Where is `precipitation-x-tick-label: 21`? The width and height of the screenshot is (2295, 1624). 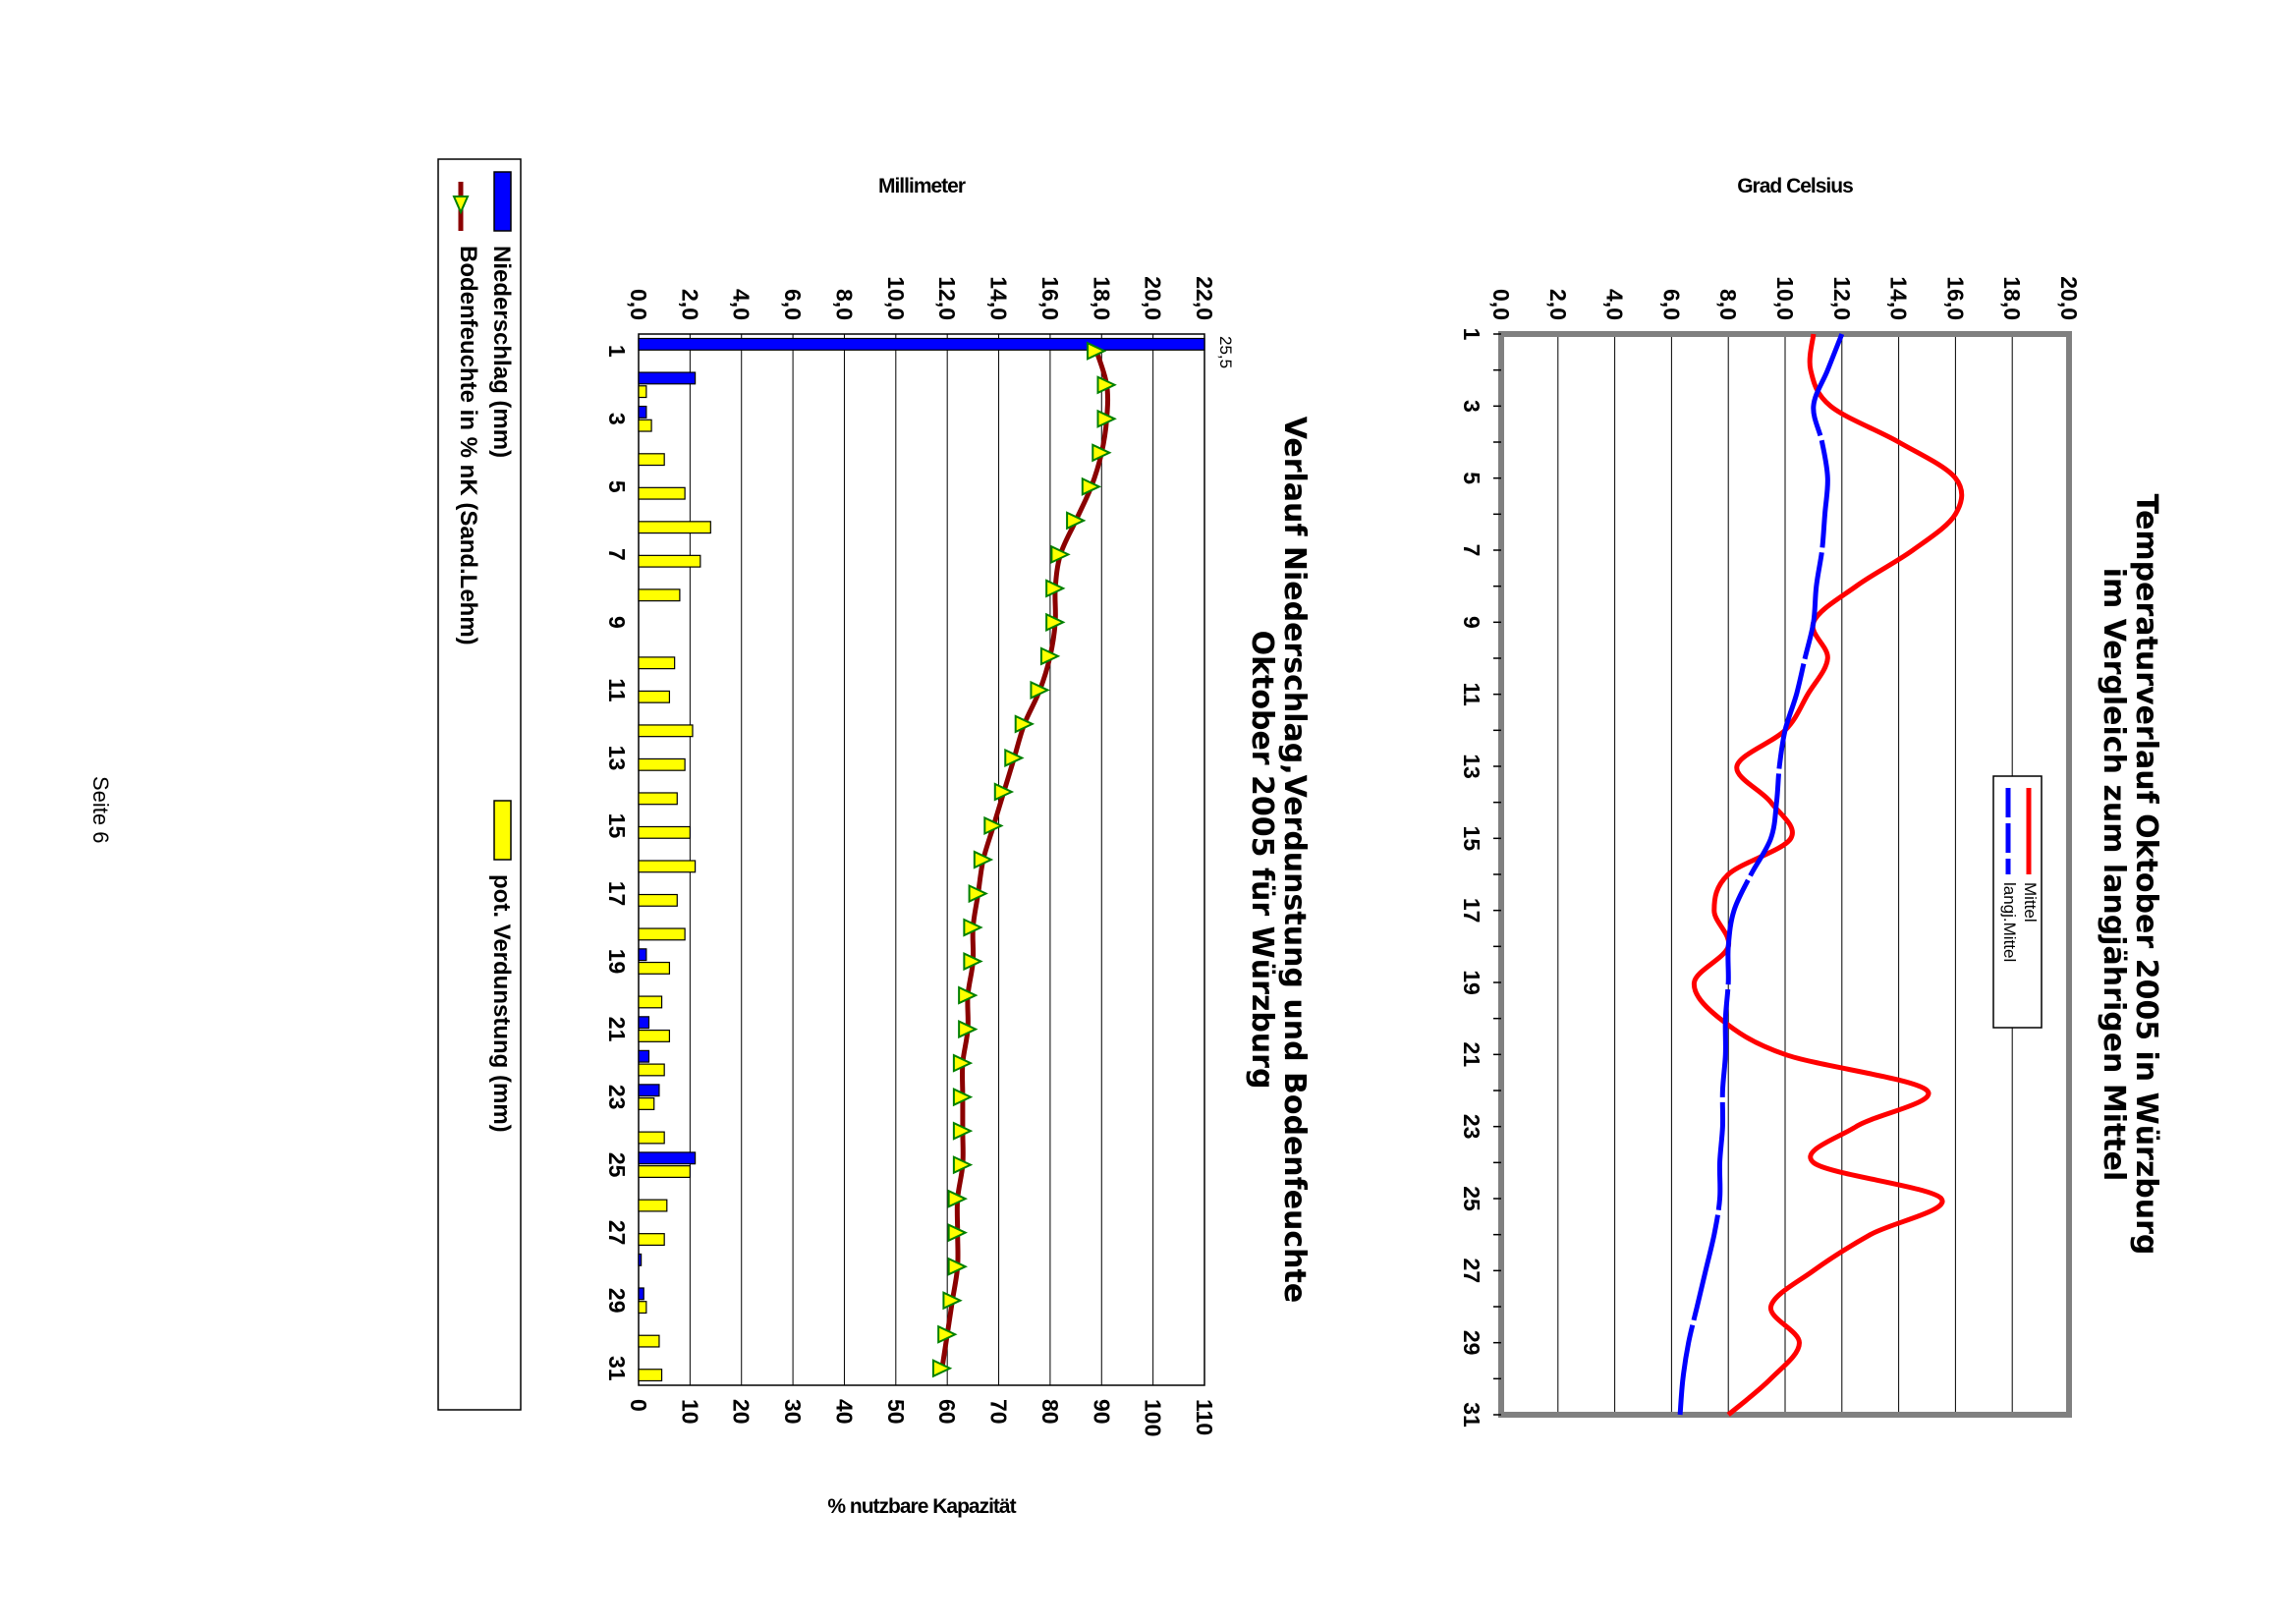
precipitation-x-tick-label: 21 is located at coordinates (617, 1029).